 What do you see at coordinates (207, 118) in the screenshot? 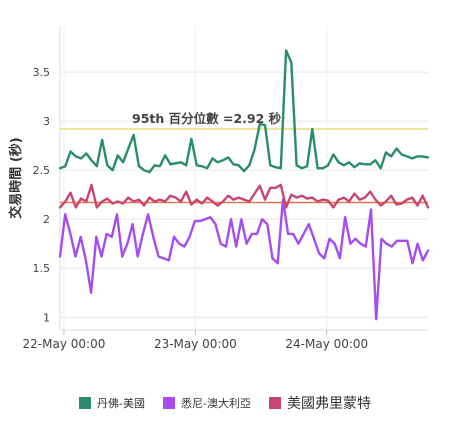
I see `threshold-label: 95th 百分位數 =2.92 秒` at bounding box center [207, 118].